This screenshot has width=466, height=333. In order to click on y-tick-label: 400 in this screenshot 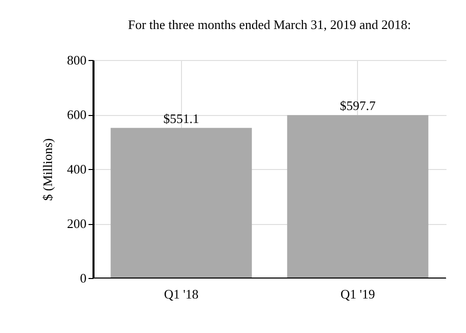, I will do `click(76, 169)`.